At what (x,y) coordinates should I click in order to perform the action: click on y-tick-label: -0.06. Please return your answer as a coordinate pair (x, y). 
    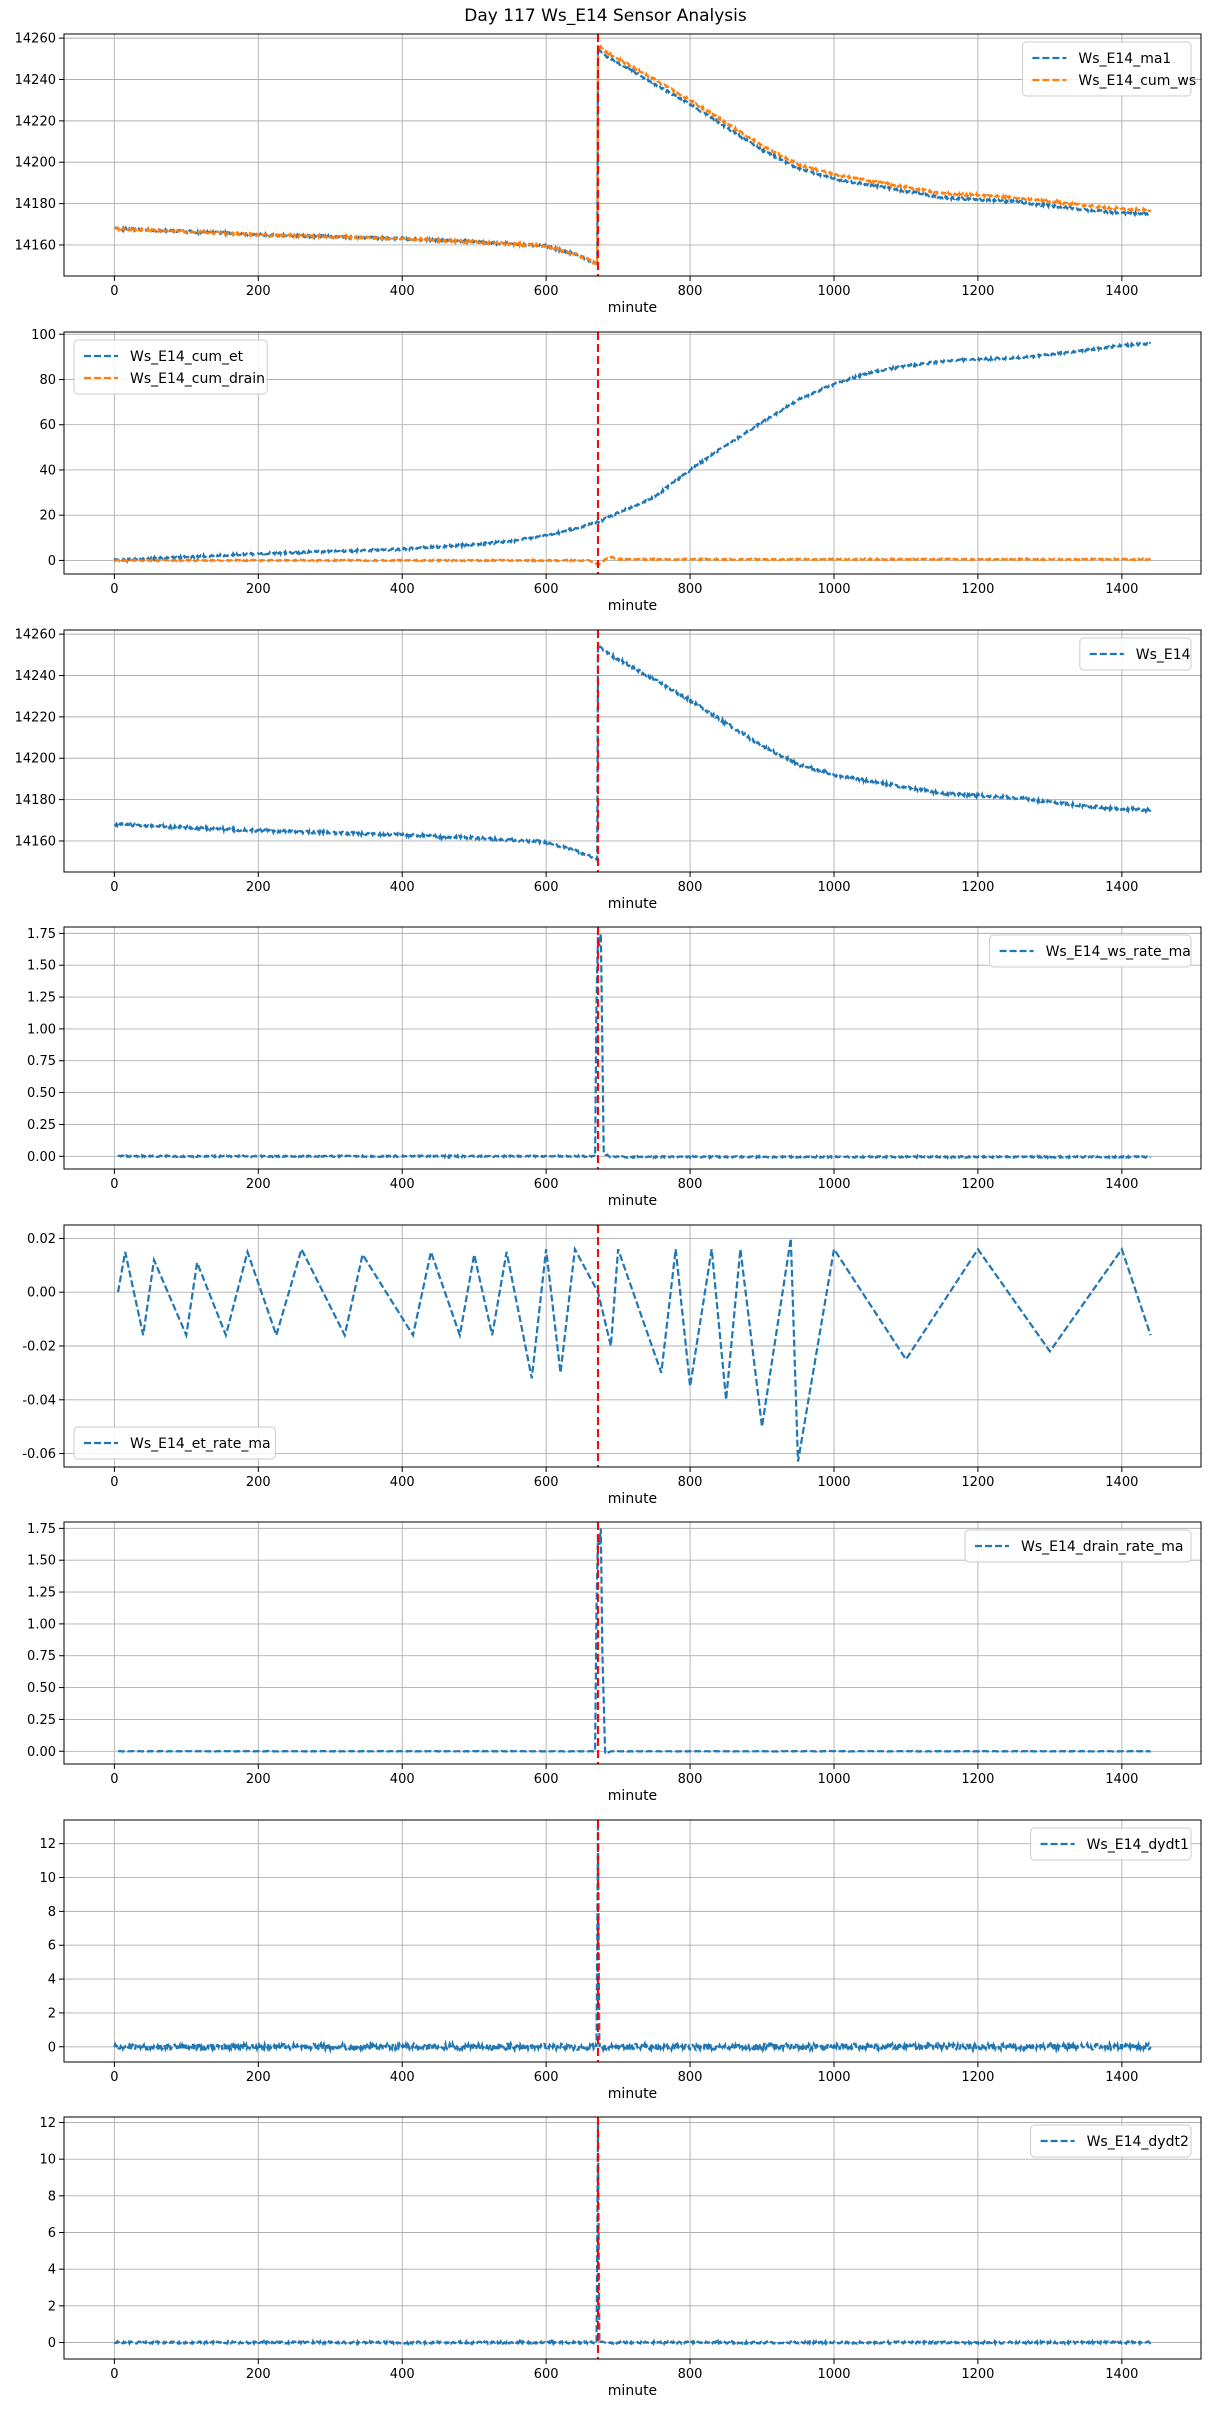
    Looking at the image, I should click on (39, 1454).